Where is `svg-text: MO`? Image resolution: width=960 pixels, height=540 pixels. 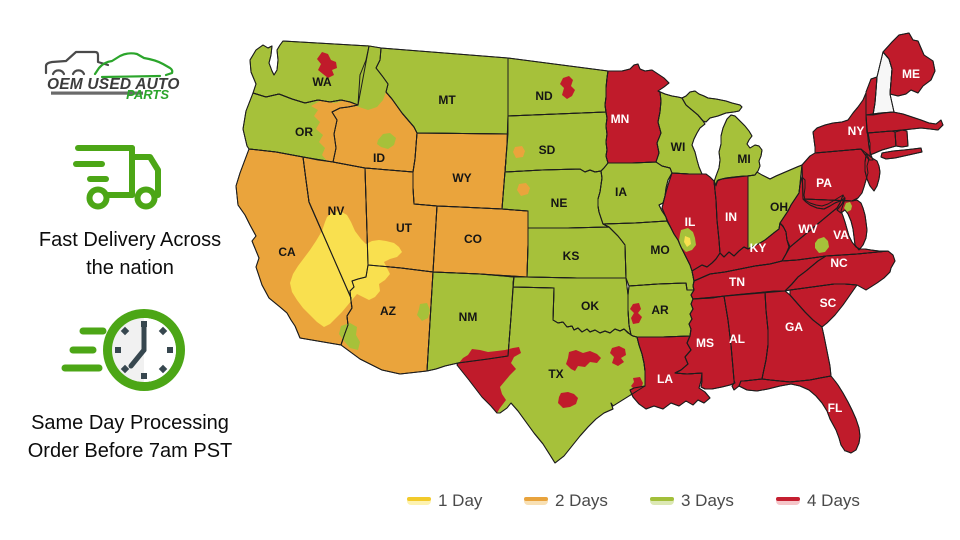 svg-text: MO is located at coordinates (659, 250).